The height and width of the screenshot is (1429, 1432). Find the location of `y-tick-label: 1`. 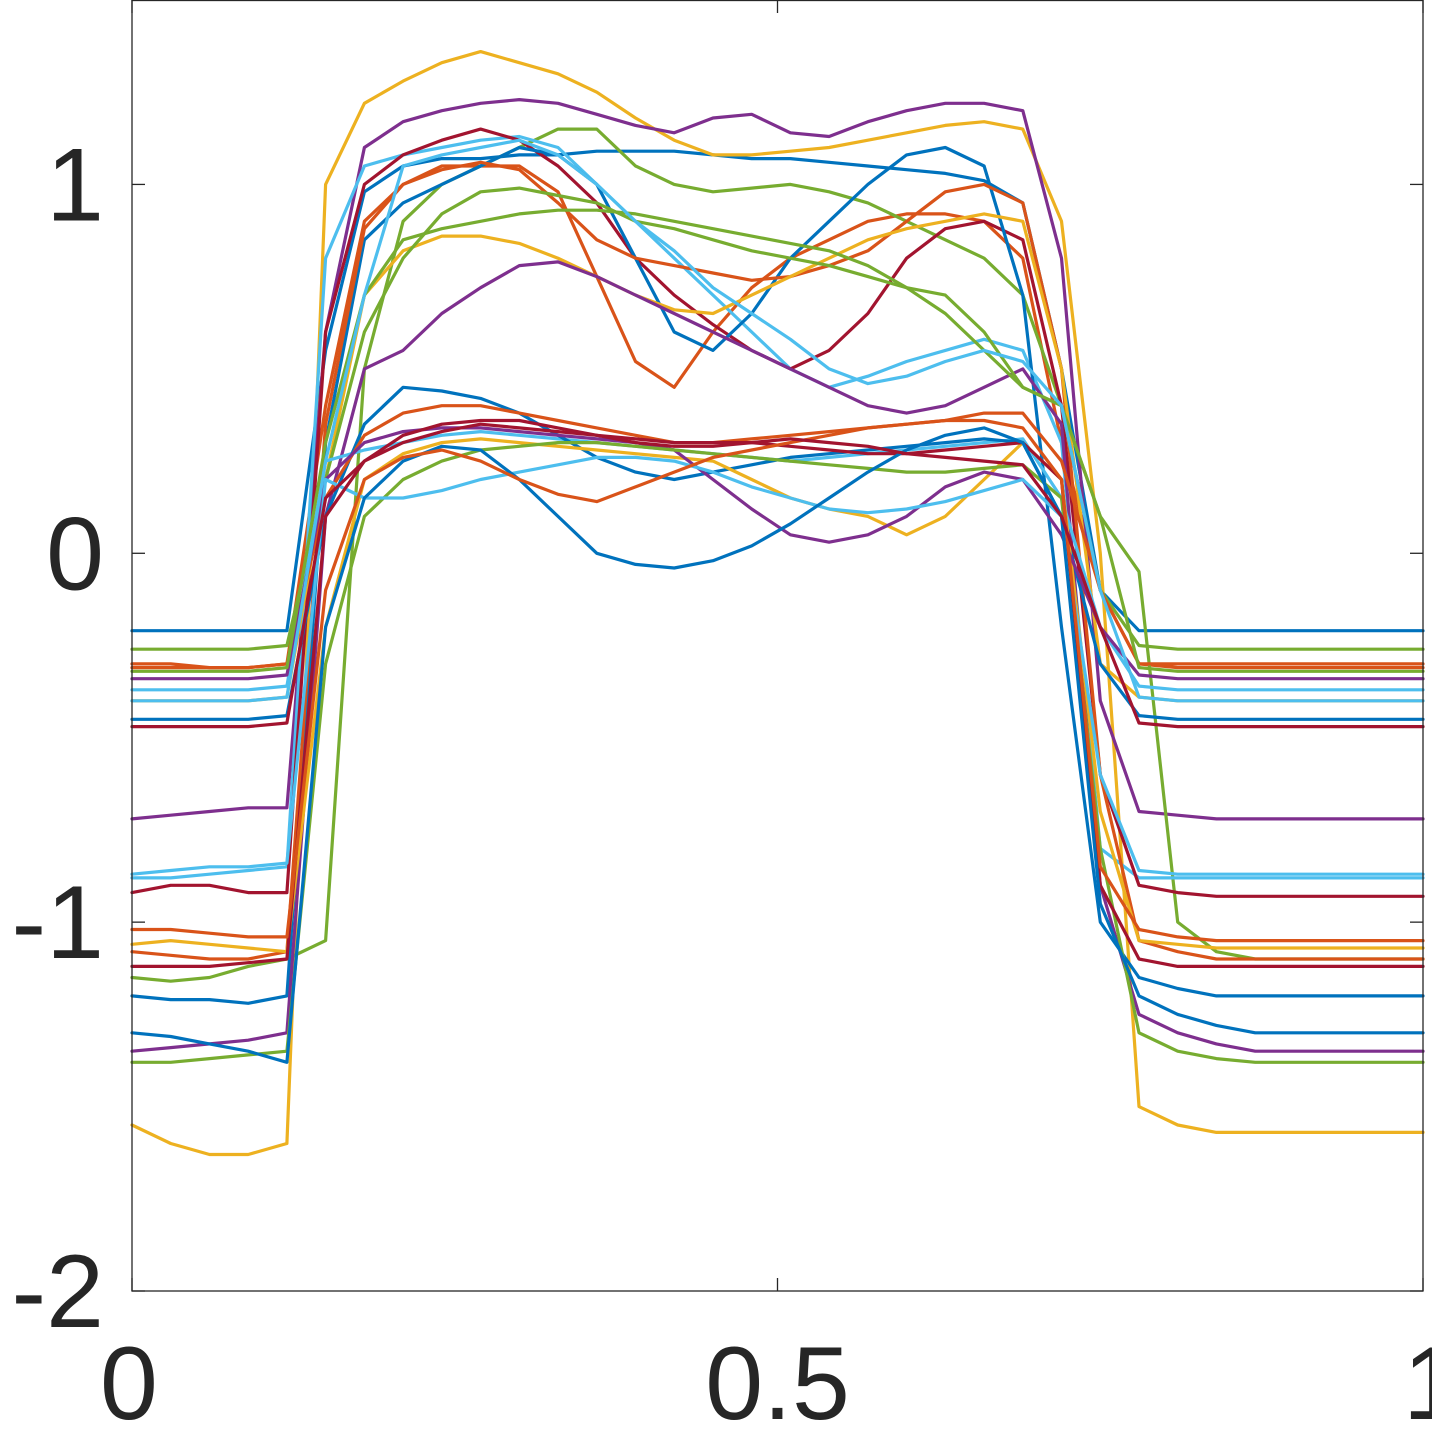

y-tick-label: 1 is located at coordinates (75, 185).